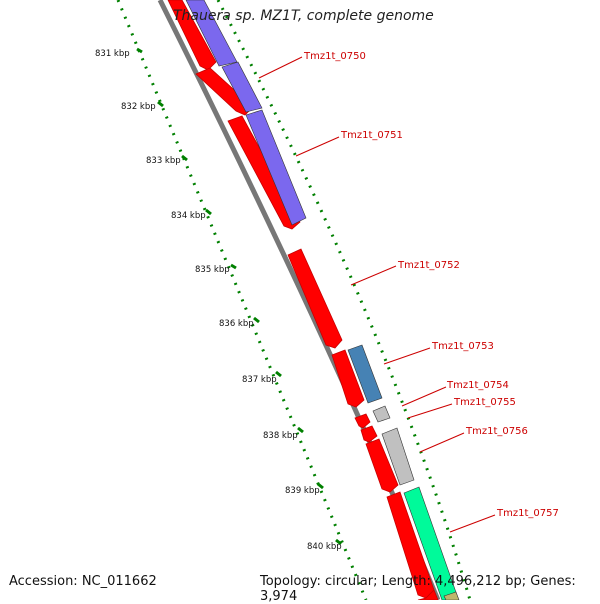 This screenshot has height=604, width=600. What do you see at coordinates (428, 265) in the screenshot?
I see `gene-label-0752: Tmz1t_0752` at bounding box center [428, 265].